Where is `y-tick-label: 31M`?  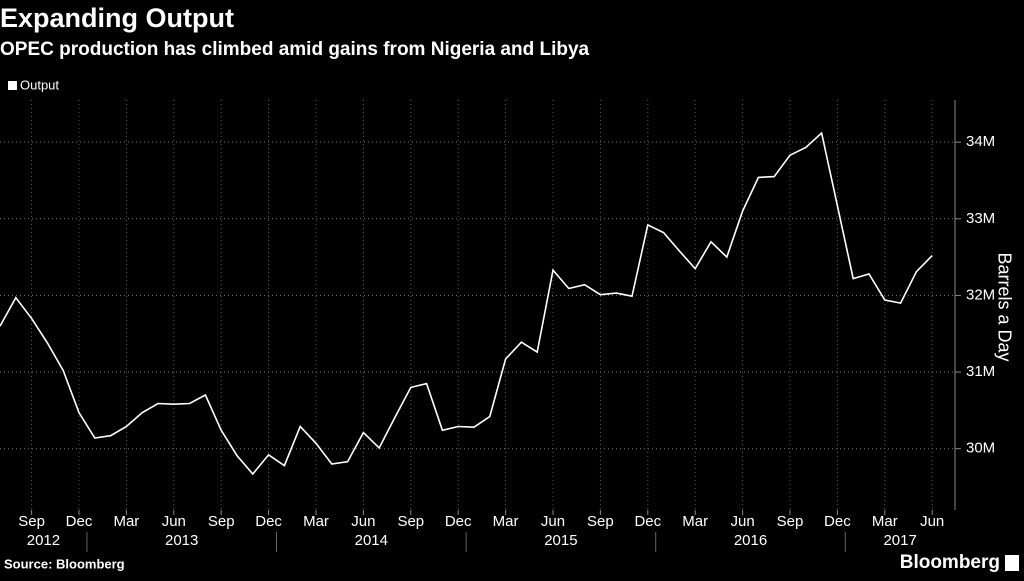 y-tick-label: 31M is located at coordinates (980, 371).